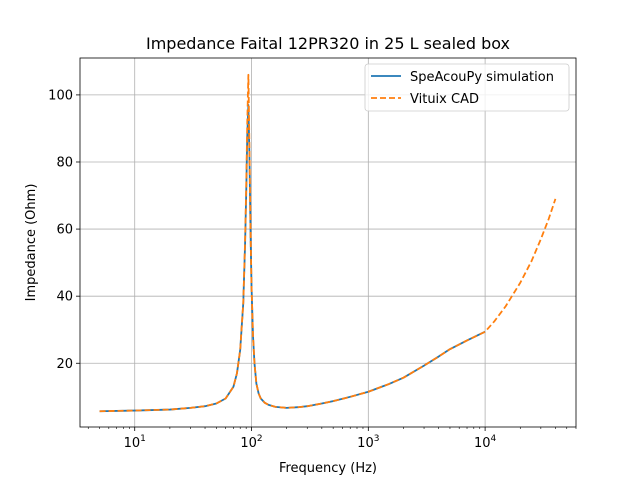  What do you see at coordinates (482, 77) in the screenshot?
I see `legend-label-speacoupy: SpeAcouPy simulation` at bounding box center [482, 77].